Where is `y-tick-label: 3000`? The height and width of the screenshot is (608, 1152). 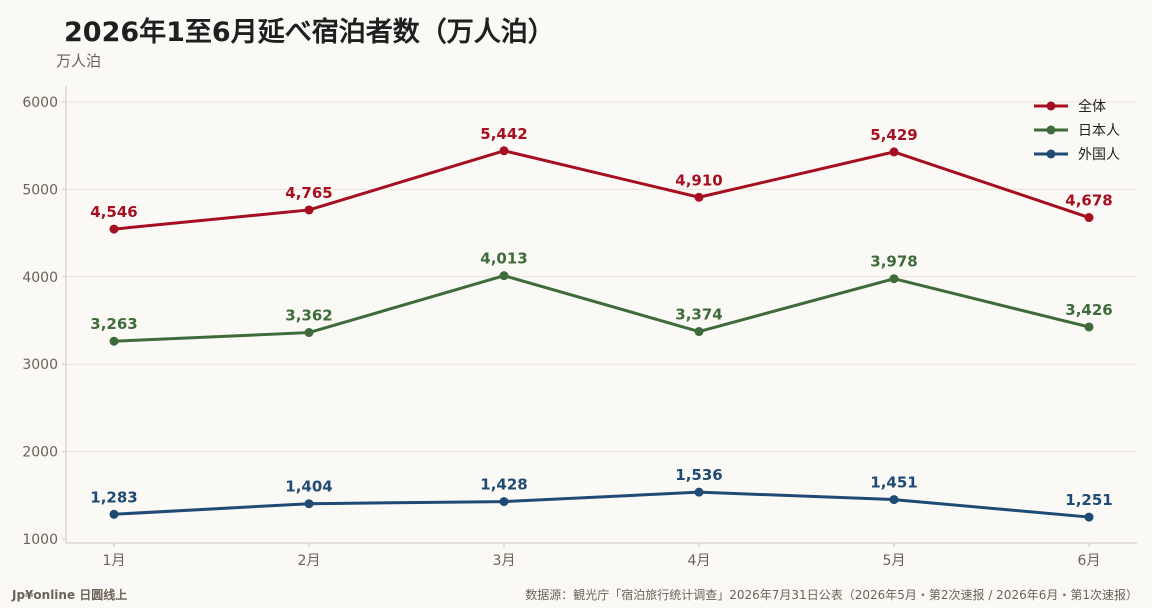
y-tick-label: 3000 is located at coordinates (40, 365).